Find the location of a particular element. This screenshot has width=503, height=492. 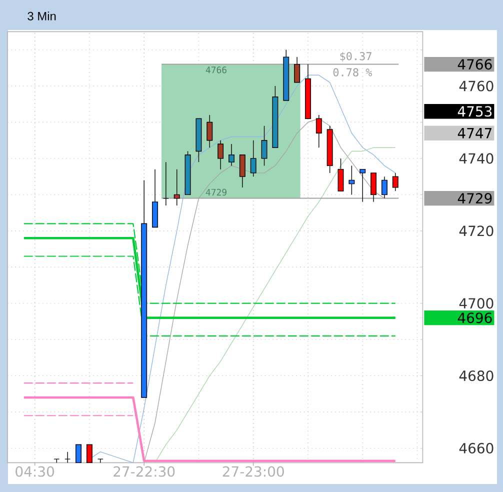

x-tick-label: 27-22:30 is located at coordinates (144, 471).